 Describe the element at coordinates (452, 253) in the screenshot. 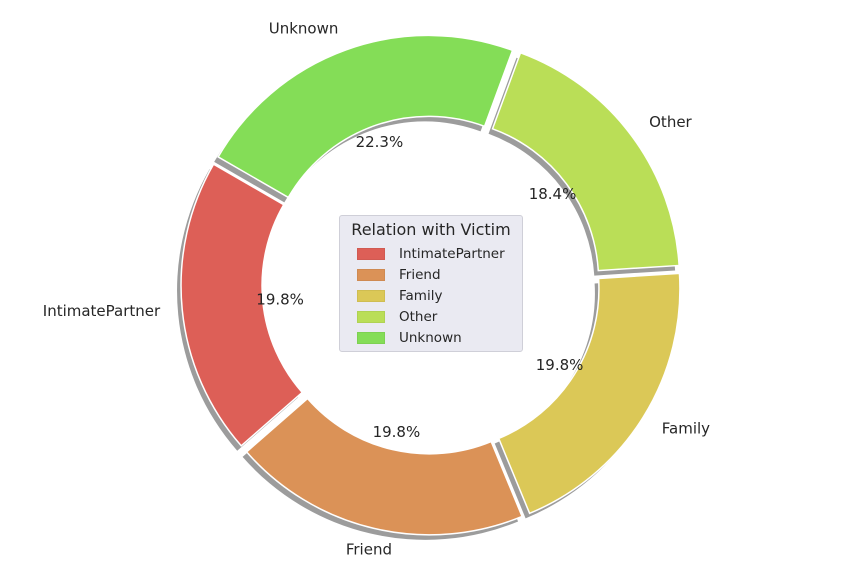

I see `legend-label: IntimatePartner` at that location.